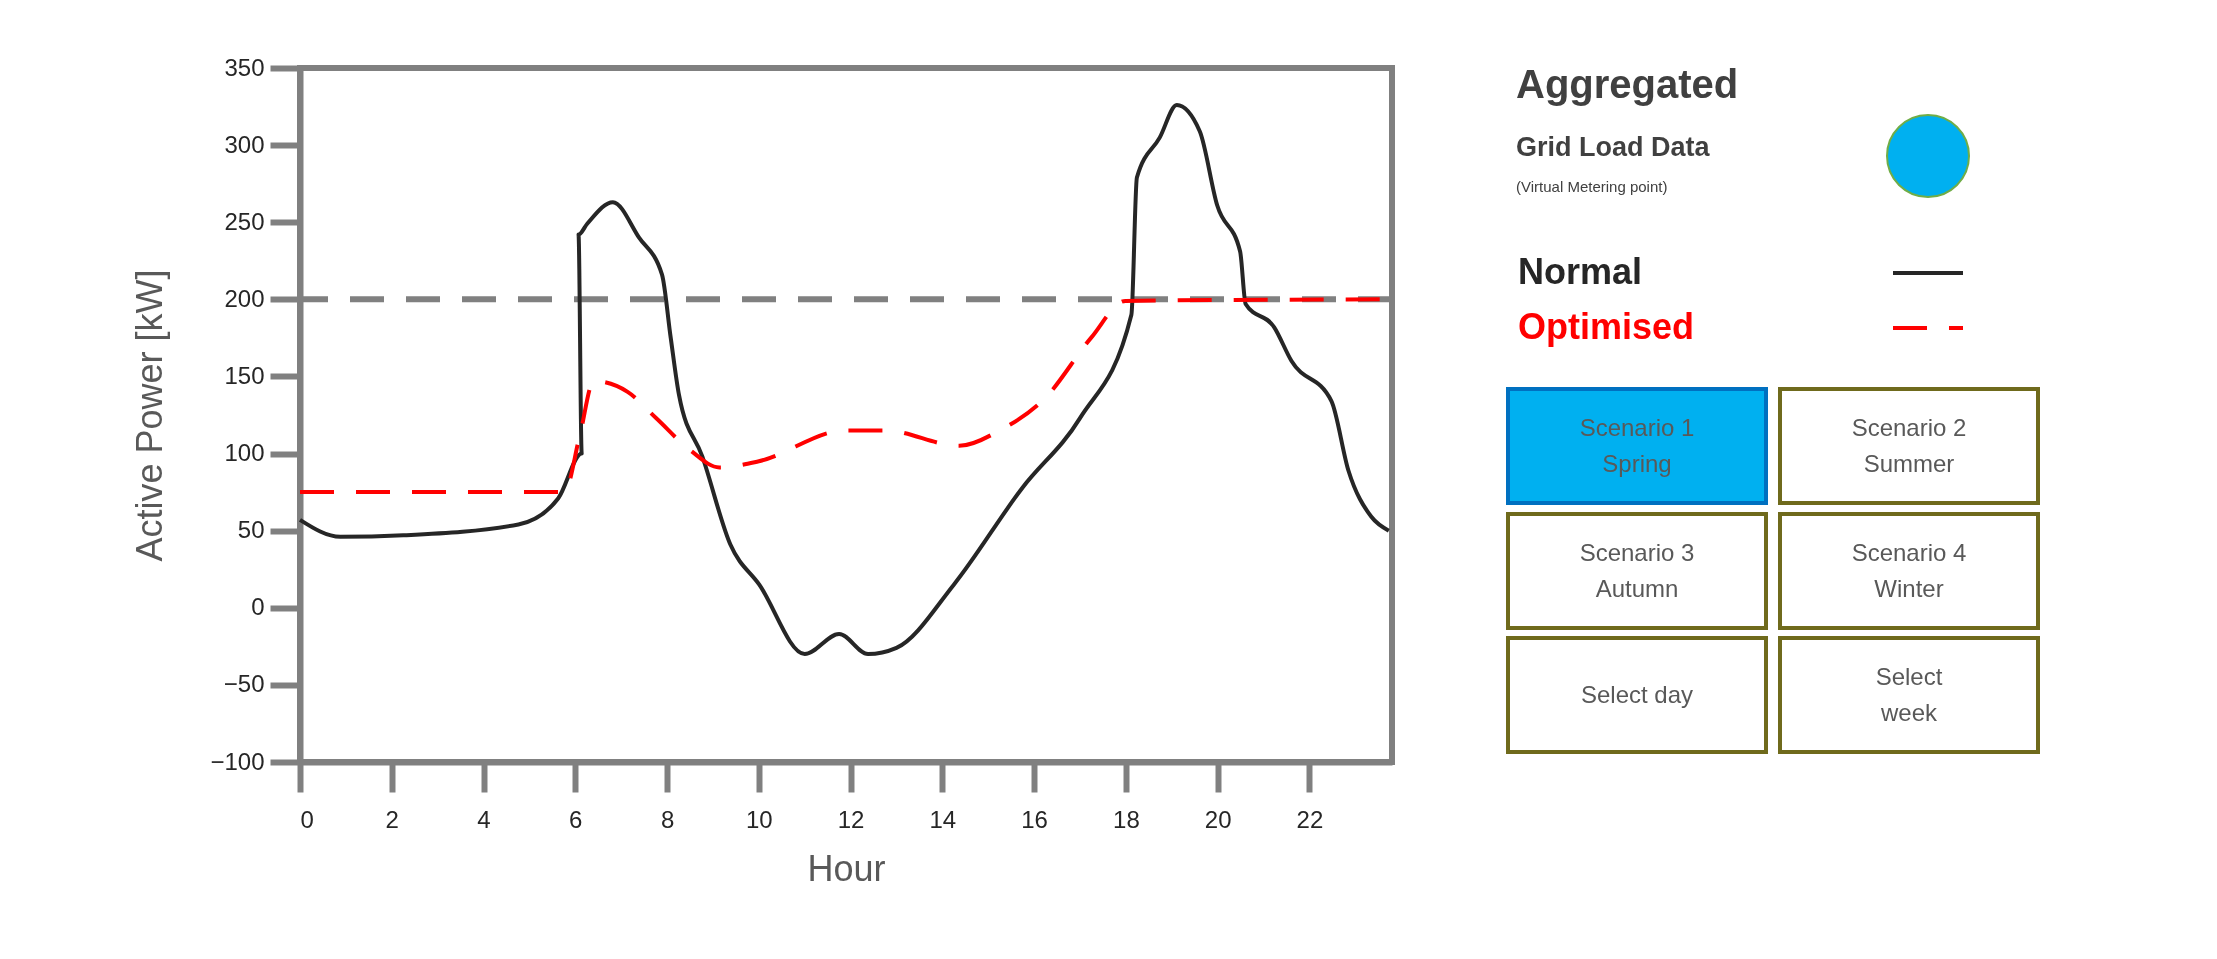 This screenshot has width=2217, height=959. I want to click on y-tick-label: −100, so click(237, 761).